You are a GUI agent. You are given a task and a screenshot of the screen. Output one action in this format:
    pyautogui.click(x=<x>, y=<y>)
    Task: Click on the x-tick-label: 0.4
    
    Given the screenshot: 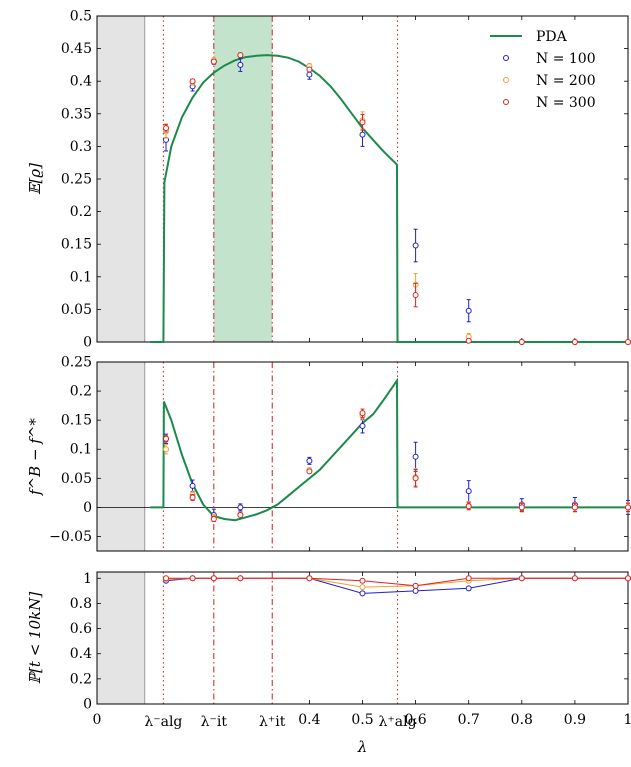 What is the action you would take?
    pyautogui.click(x=309, y=720)
    